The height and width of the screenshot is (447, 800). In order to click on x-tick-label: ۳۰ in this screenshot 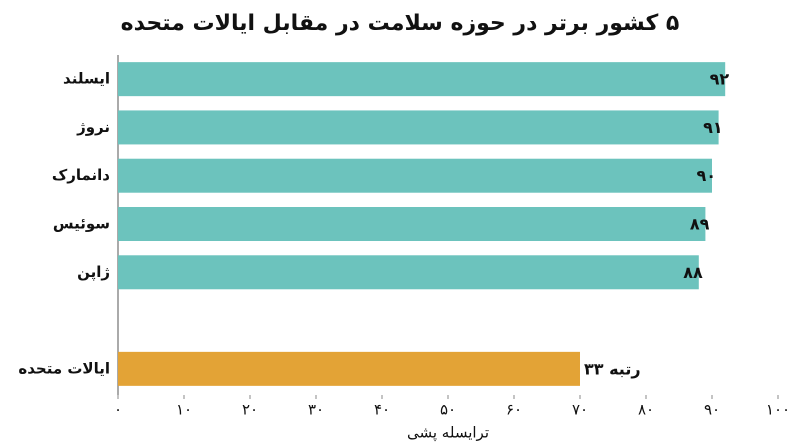, I will do `click(316, 410)`.